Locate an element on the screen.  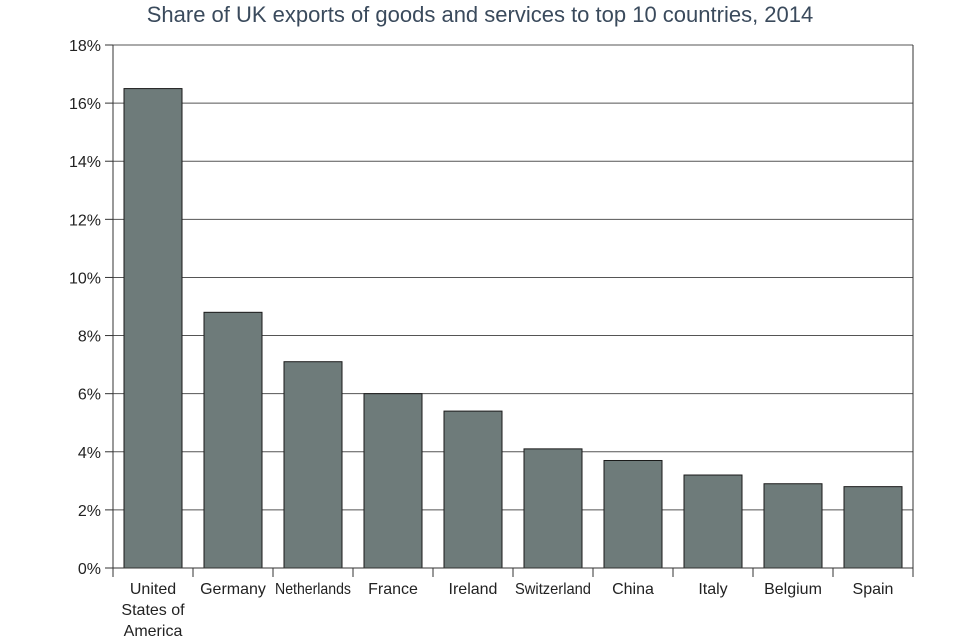
y-tick-label: 12% is located at coordinates (85, 220).